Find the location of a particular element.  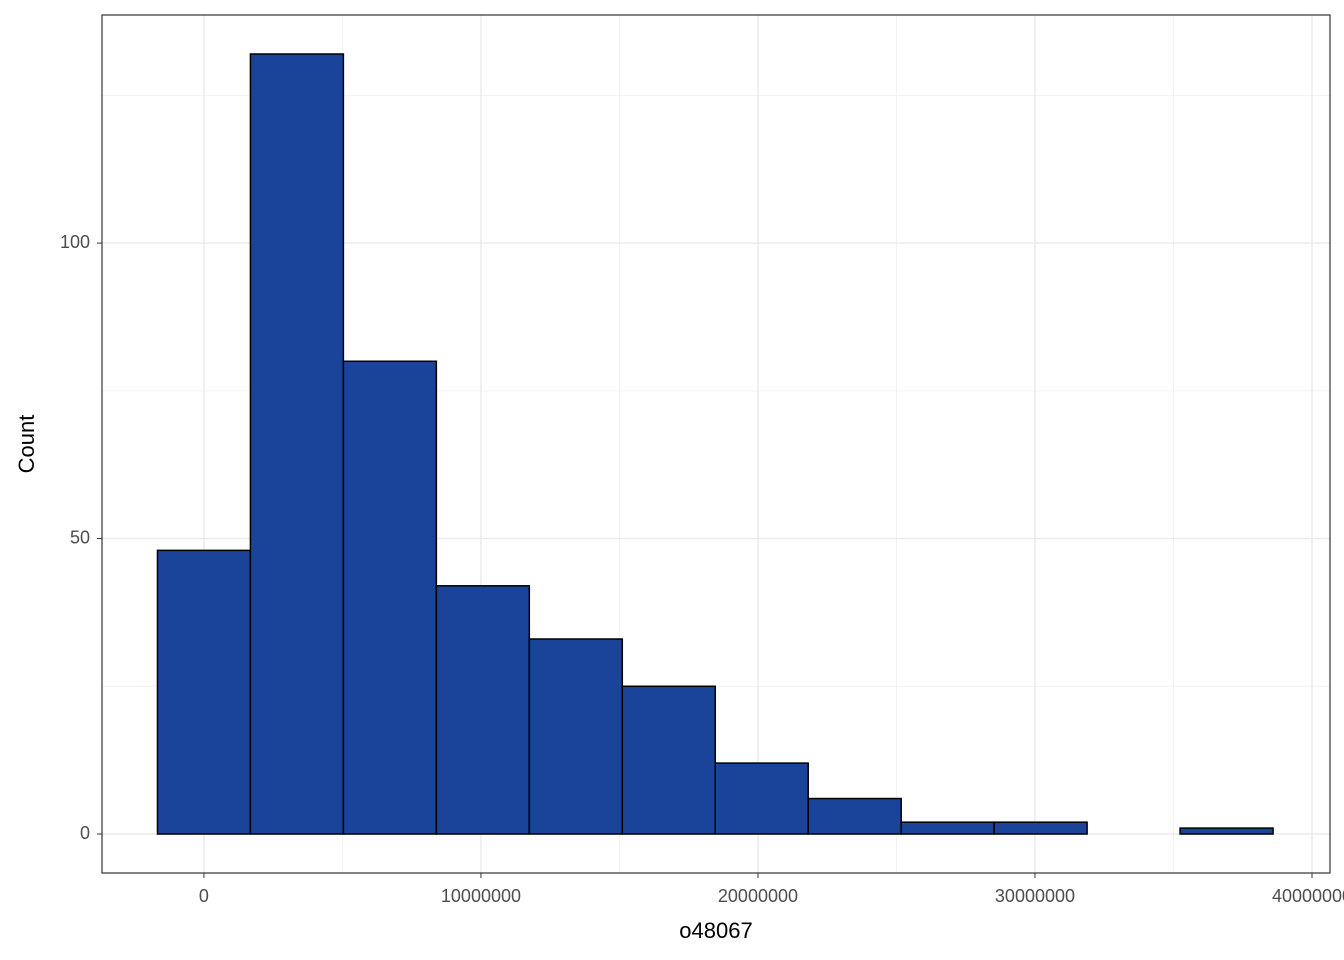

x-axis-label: o48067 is located at coordinates (715, 930).